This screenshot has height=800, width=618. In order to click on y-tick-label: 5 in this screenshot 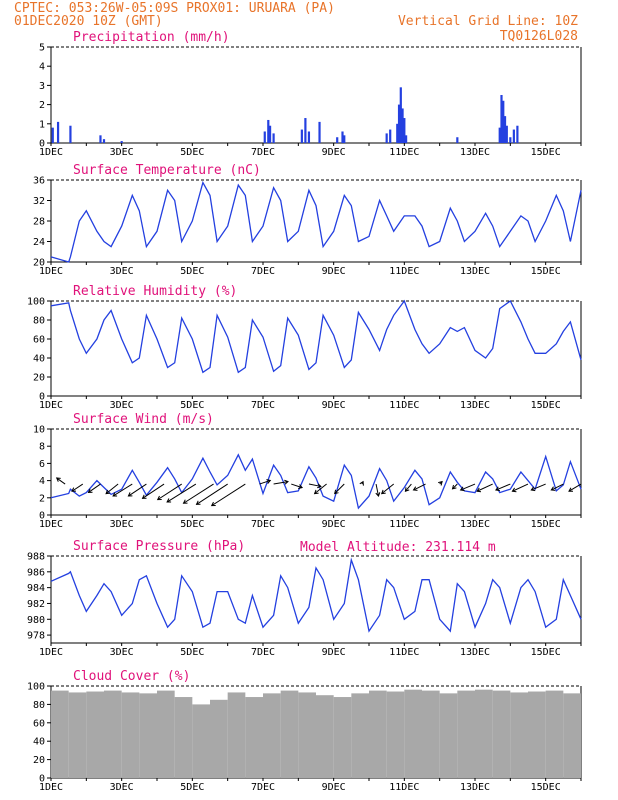, I will do `click(42, 48)`.